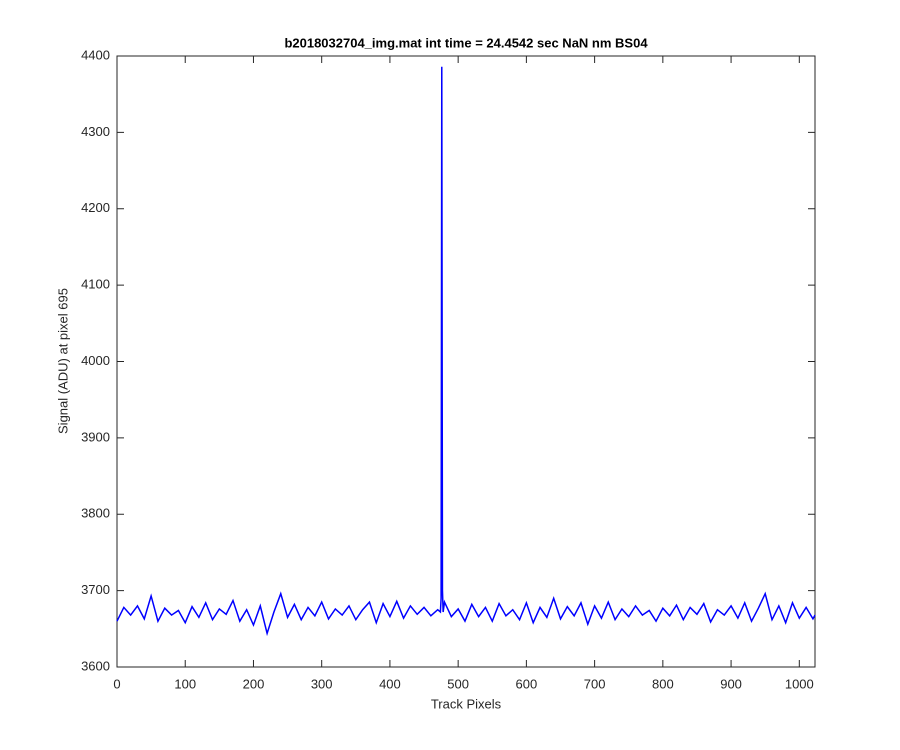  Describe the element at coordinates (62, 361) in the screenshot. I see `y-axis-label: Signal (ADU) at pixel 695` at that location.